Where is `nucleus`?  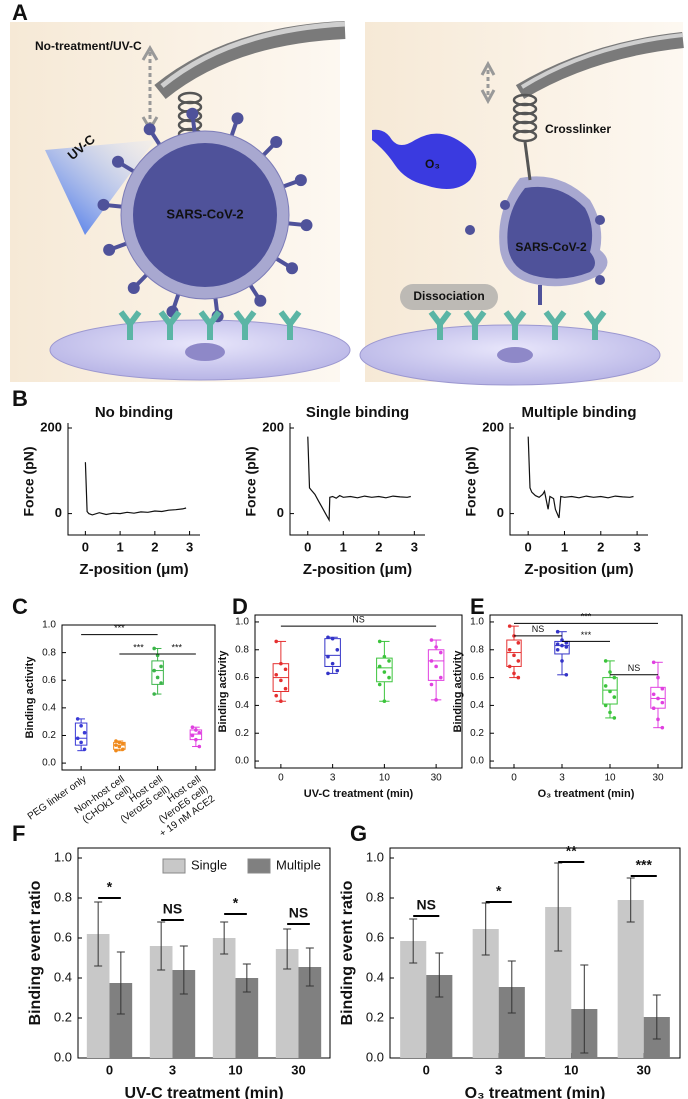
nucleus is located at coordinates (515, 355).